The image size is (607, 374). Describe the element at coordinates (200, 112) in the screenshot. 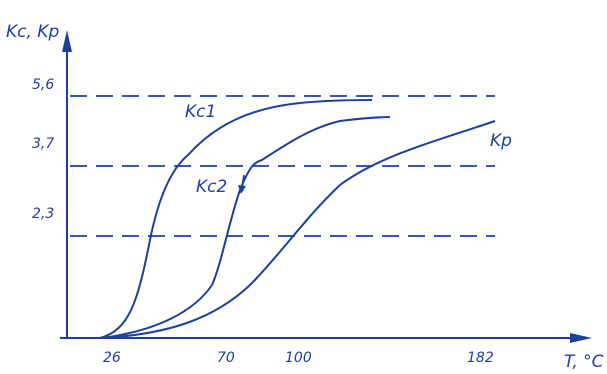

I see `series-label-kc1: Kc1` at that location.